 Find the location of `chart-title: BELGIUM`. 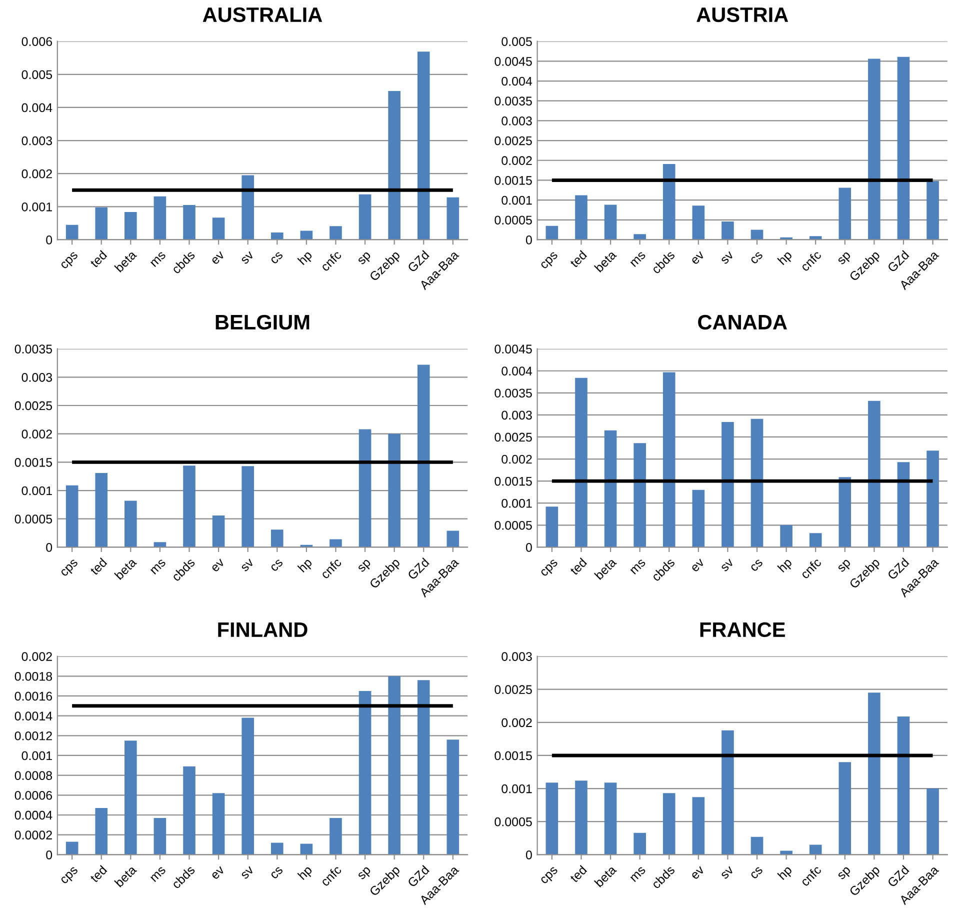

chart-title: BELGIUM is located at coordinates (263, 322).